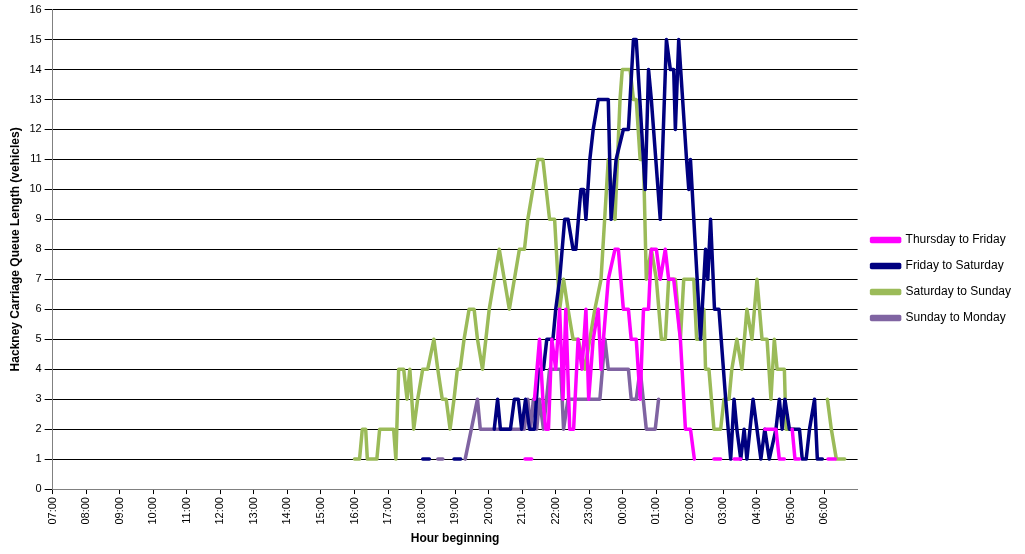 Image resolution: width=1025 pixels, height=554 pixels. Describe the element at coordinates (38, 248) in the screenshot. I see `y-tick-label: 8` at that location.